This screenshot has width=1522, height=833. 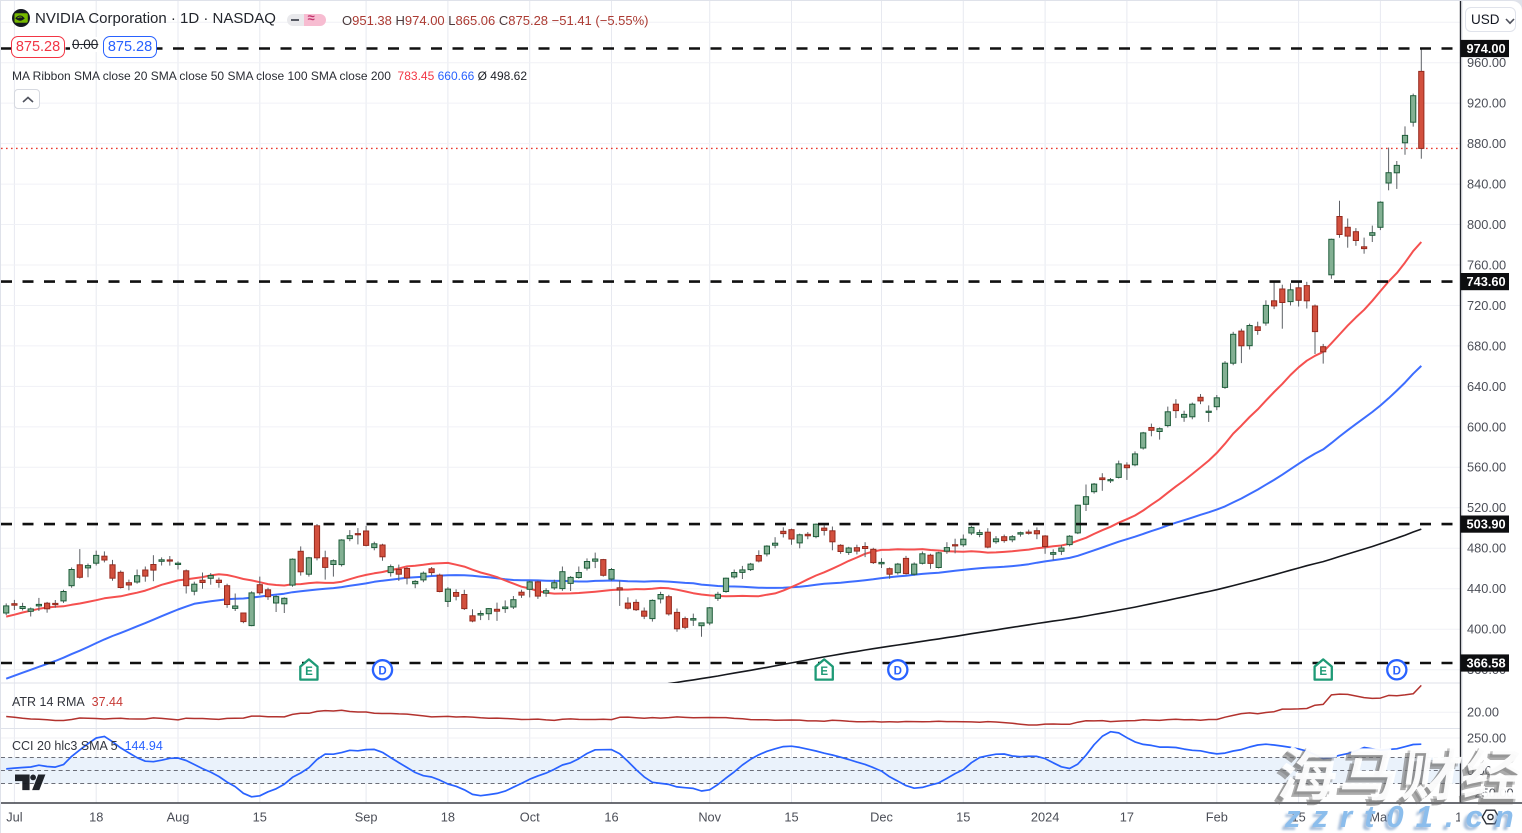 What do you see at coordinates (1486, 507) in the screenshot?
I see `svg-text: 520.00` at bounding box center [1486, 507].